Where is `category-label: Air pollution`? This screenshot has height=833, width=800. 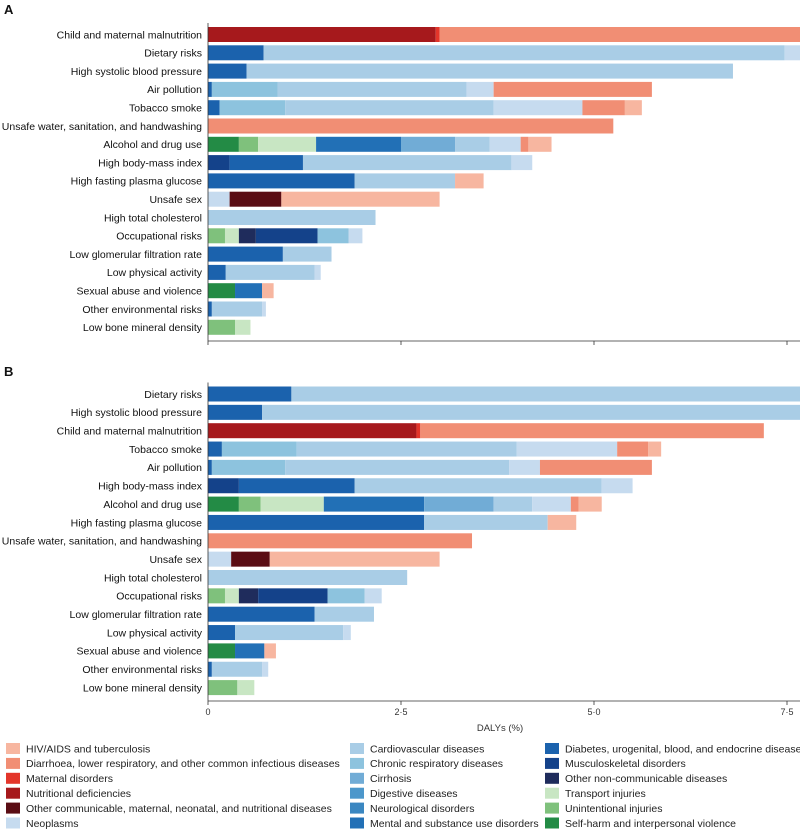
category-label: Air pollution is located at coordinates (174, 468).